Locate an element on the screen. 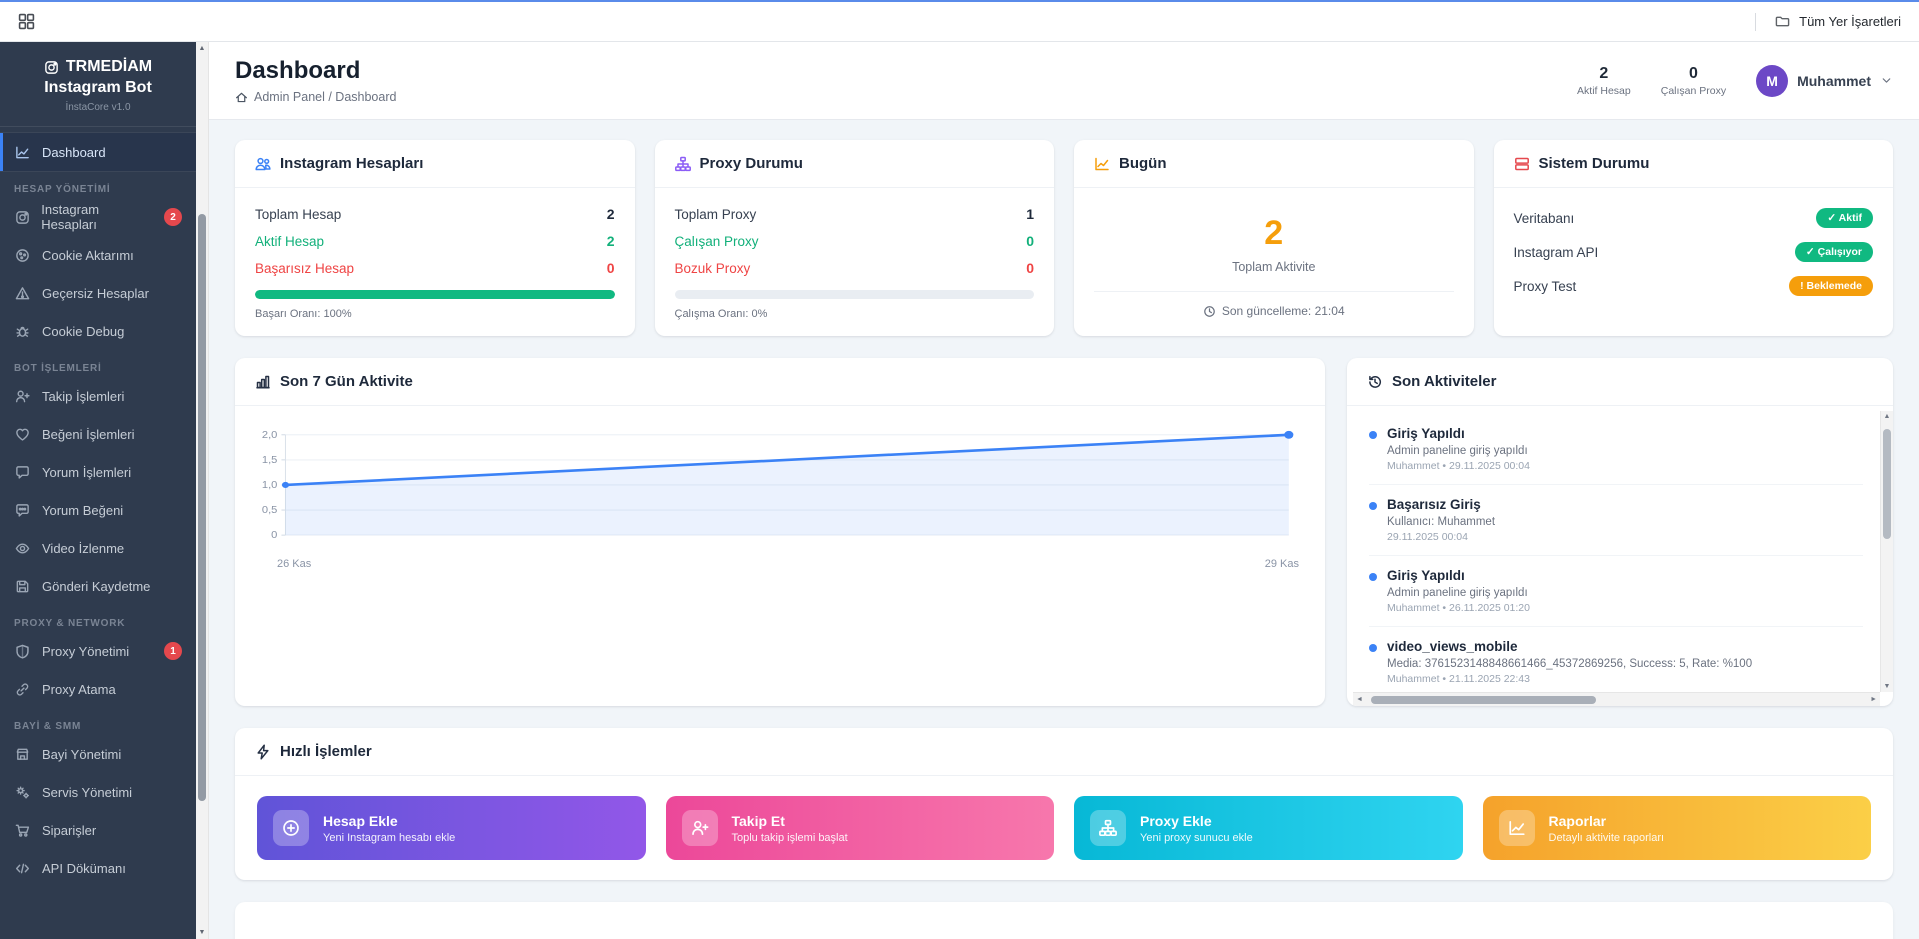 The image size is (1919, 939). activity-vertical-scrollbar: ▲ ▼ is located at coordinates (1886, 551).